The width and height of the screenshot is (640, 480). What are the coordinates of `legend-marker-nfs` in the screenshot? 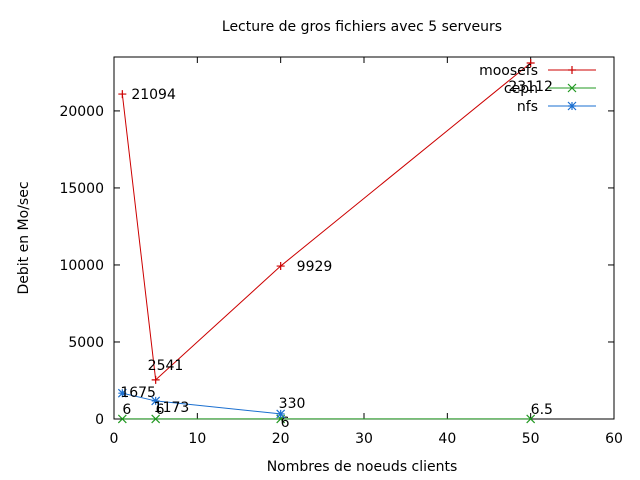 It's located at (572, 106).